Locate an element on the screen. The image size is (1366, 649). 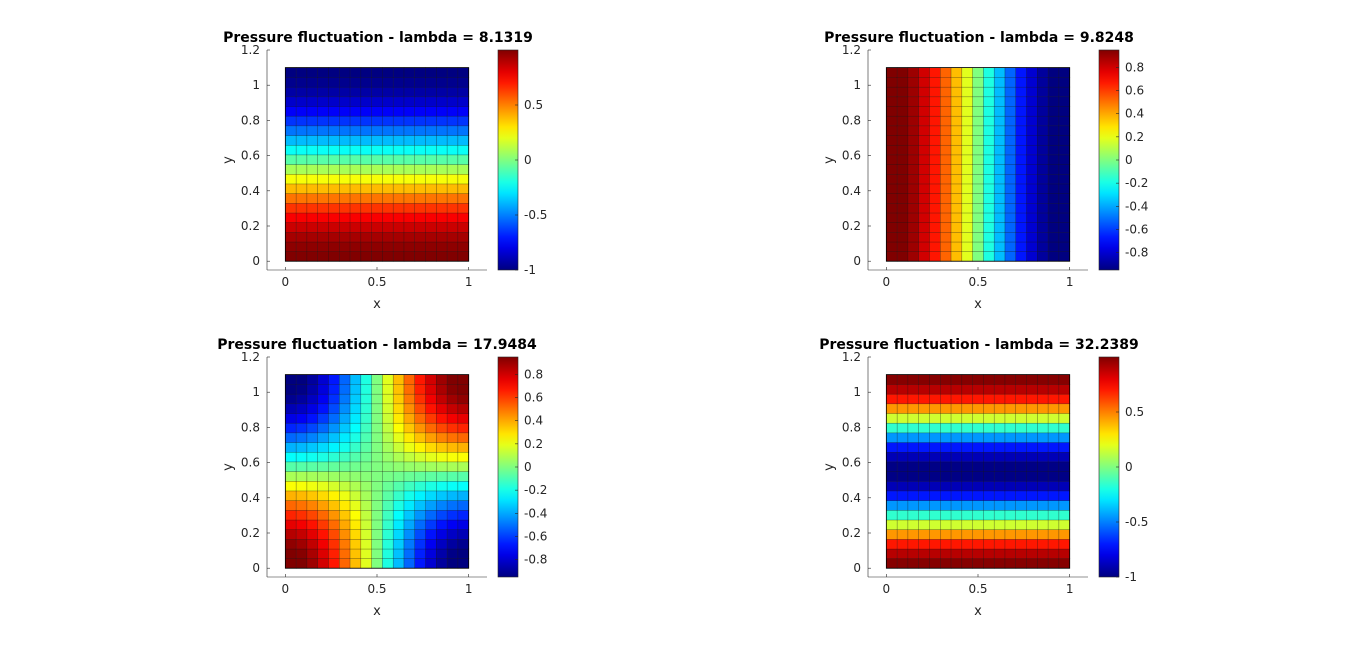
x-tick-label: 0.5 is located at coordinates (977, 282).